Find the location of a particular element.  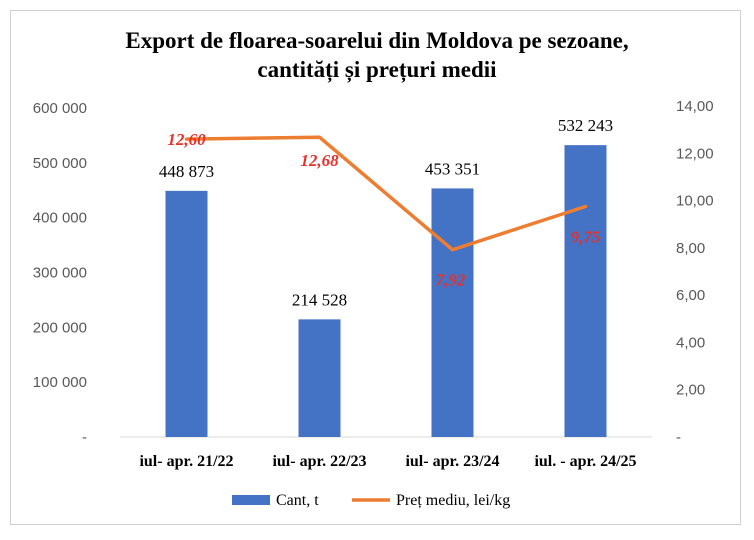

right-axis-tick-label: 6,00 is located at coordinates (690, 295).